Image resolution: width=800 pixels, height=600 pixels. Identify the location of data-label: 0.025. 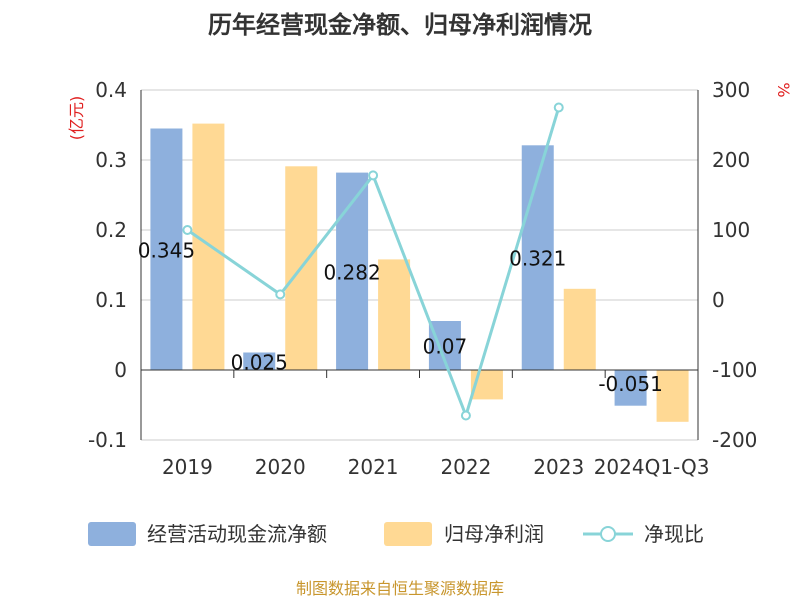
(259, 362).